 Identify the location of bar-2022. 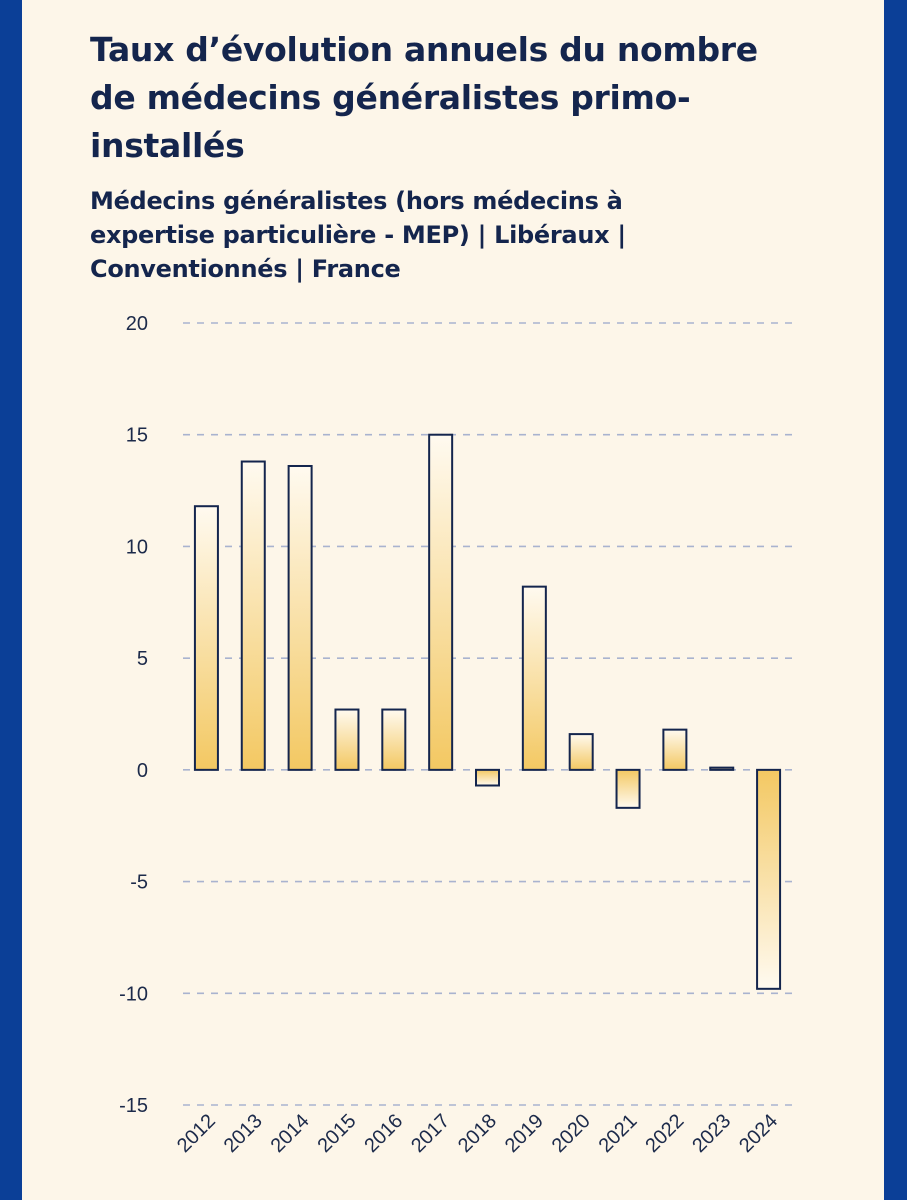
(675, 749).